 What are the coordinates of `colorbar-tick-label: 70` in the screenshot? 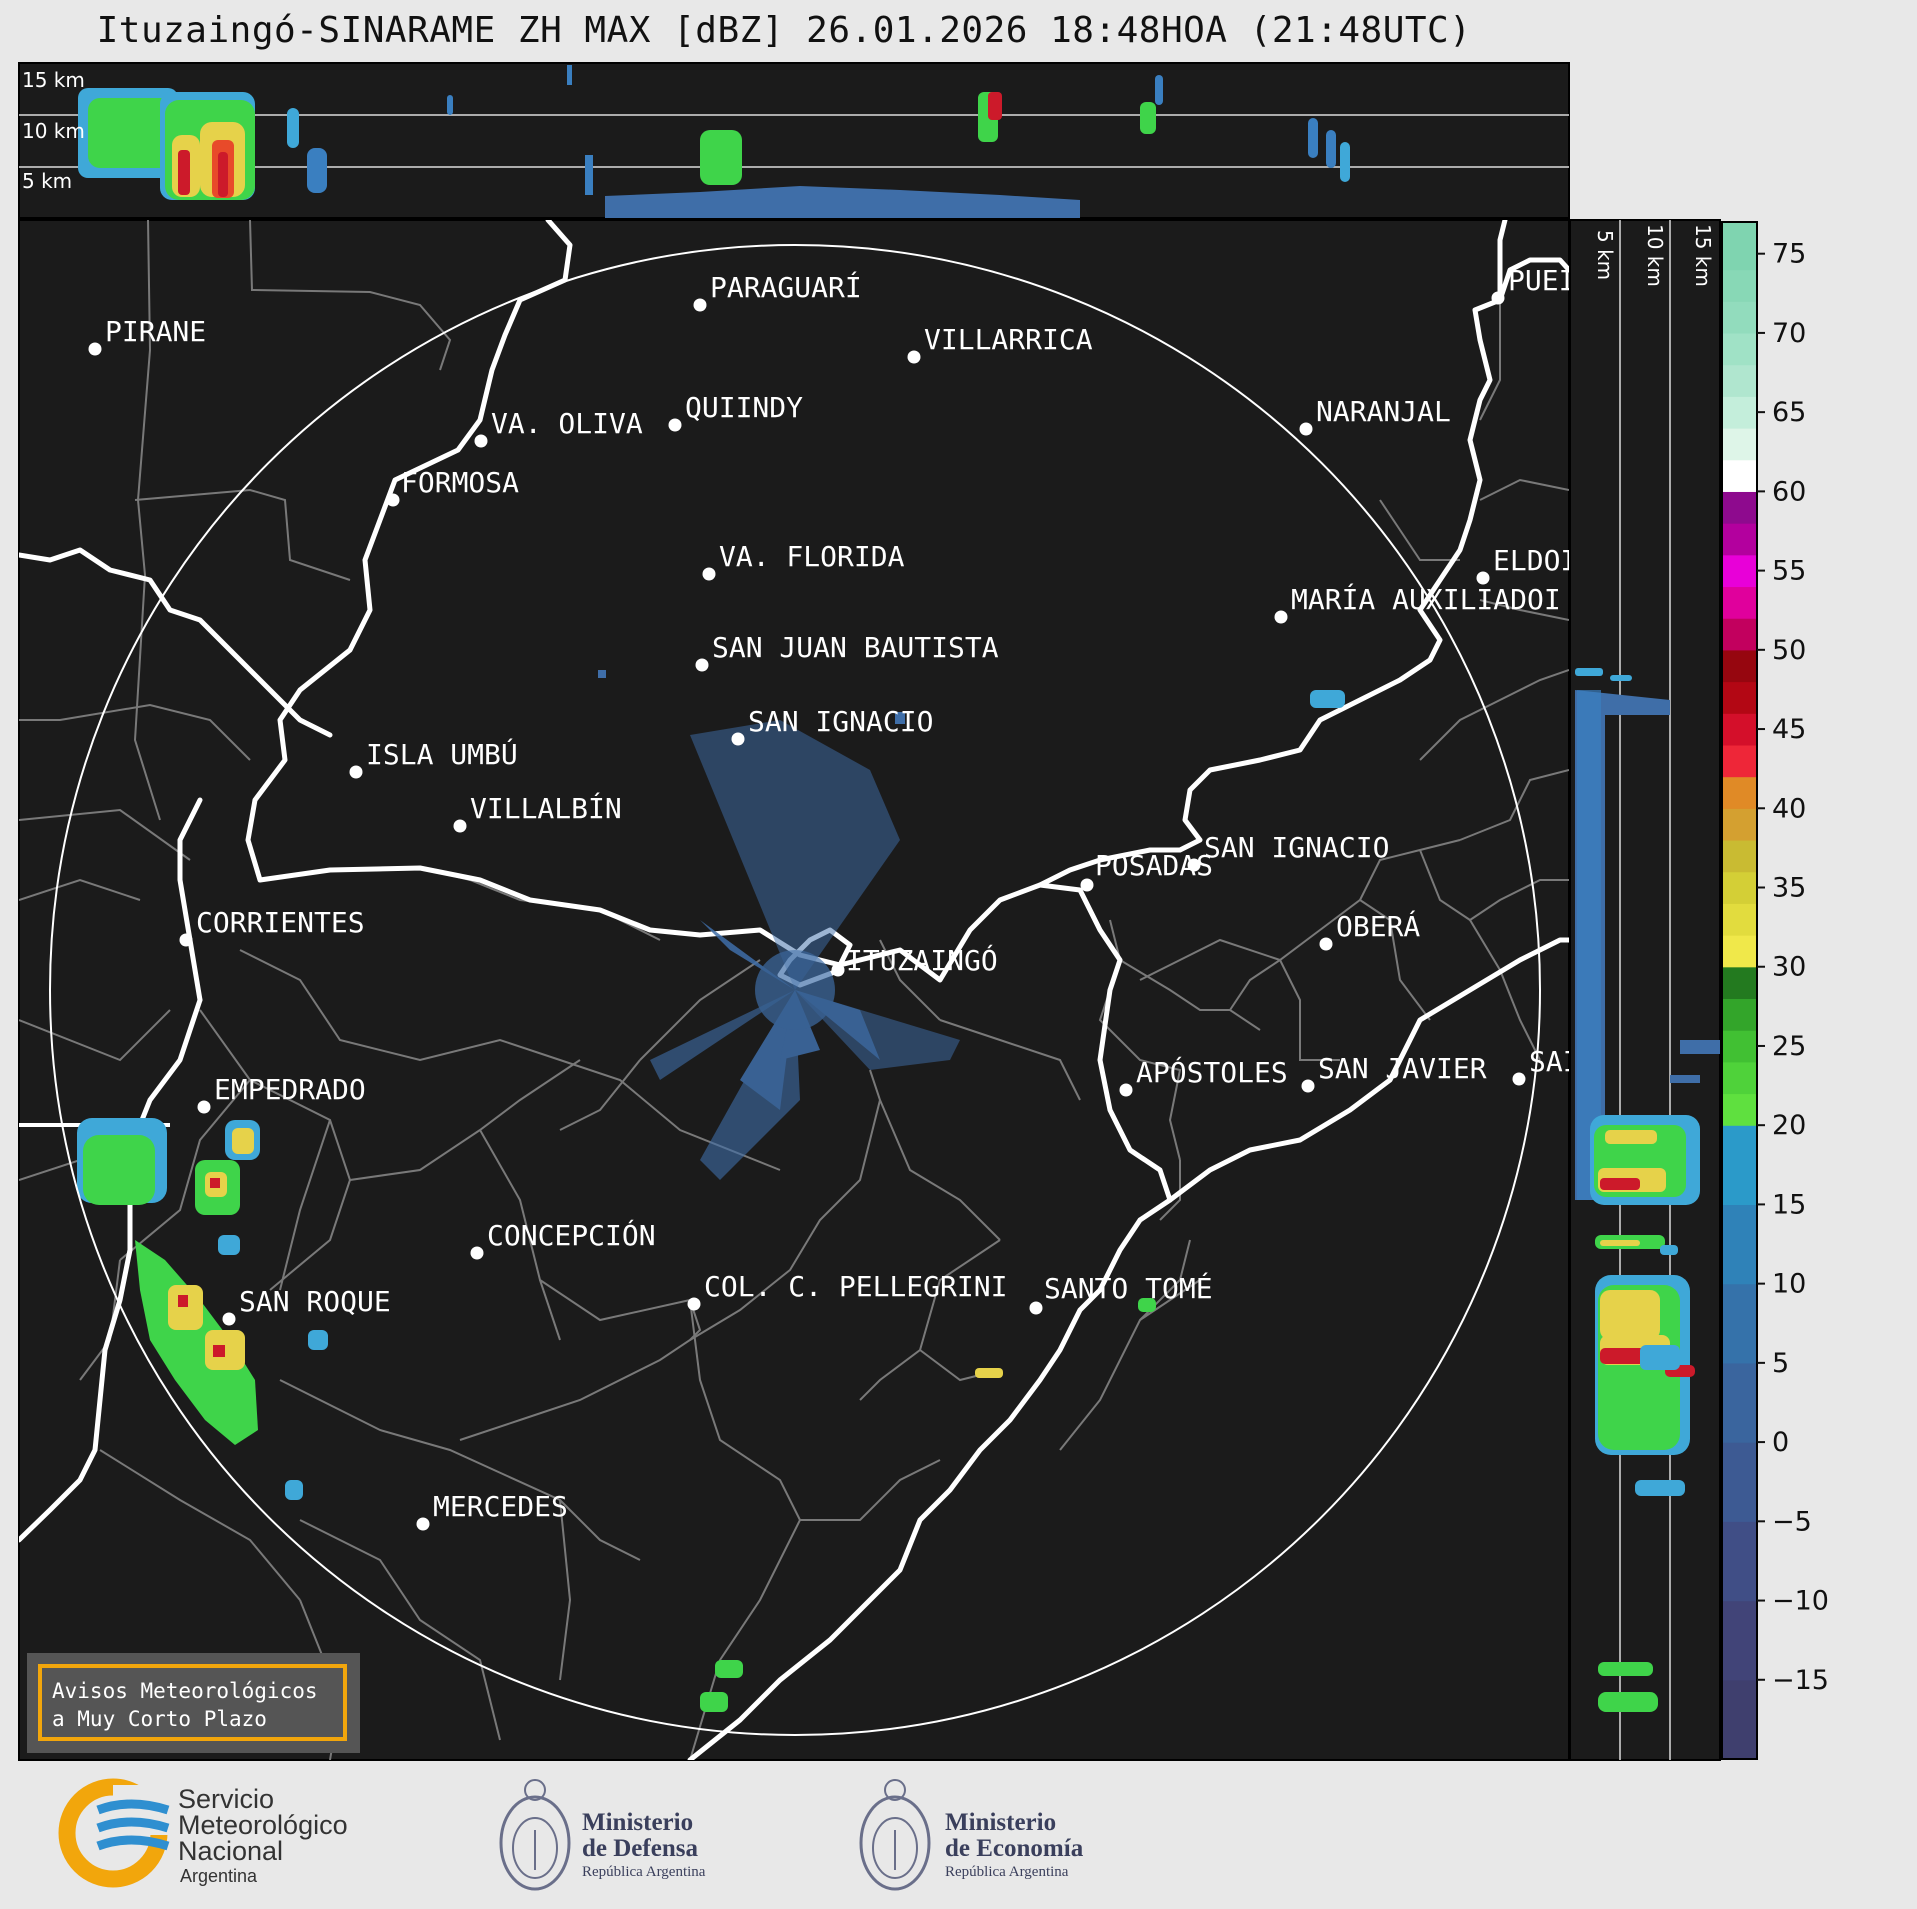 It's located at (1789, 333).